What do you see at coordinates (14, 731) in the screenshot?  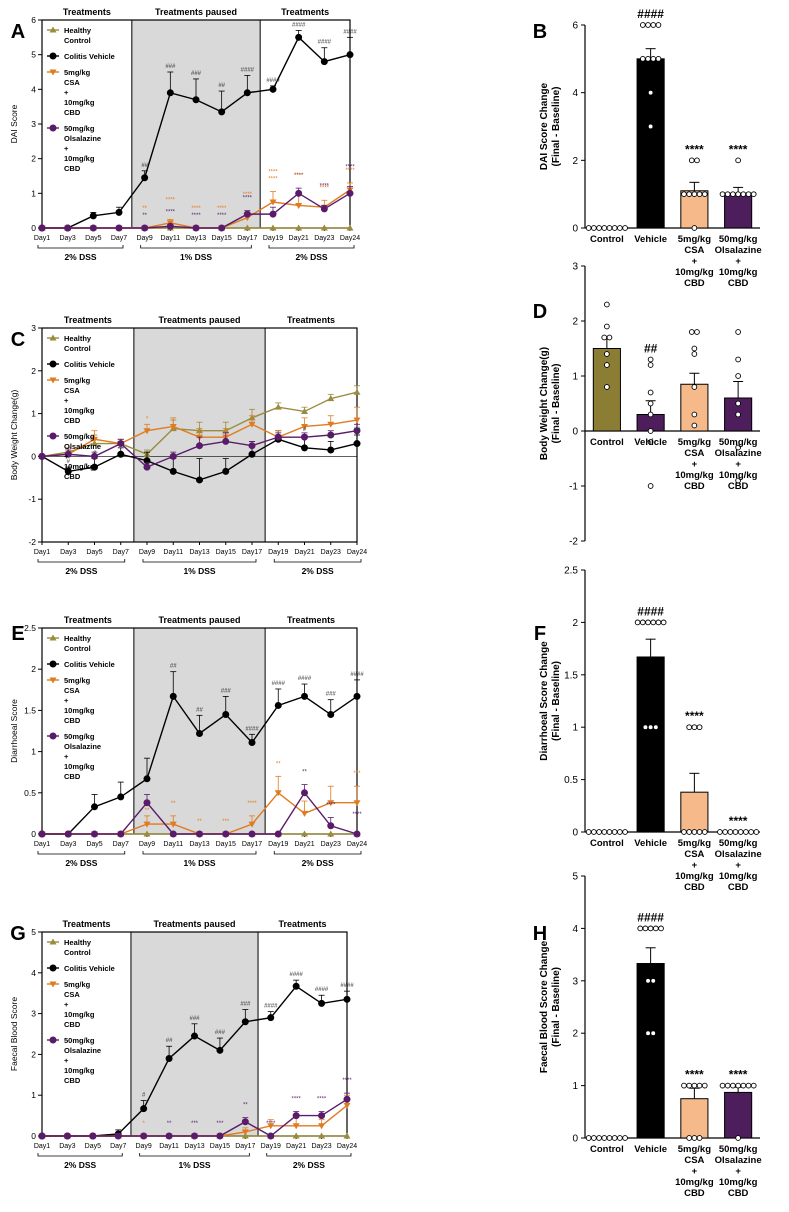 I see `y-axis-label: Diarrhoeal Score` at bounding box center [14, 731].